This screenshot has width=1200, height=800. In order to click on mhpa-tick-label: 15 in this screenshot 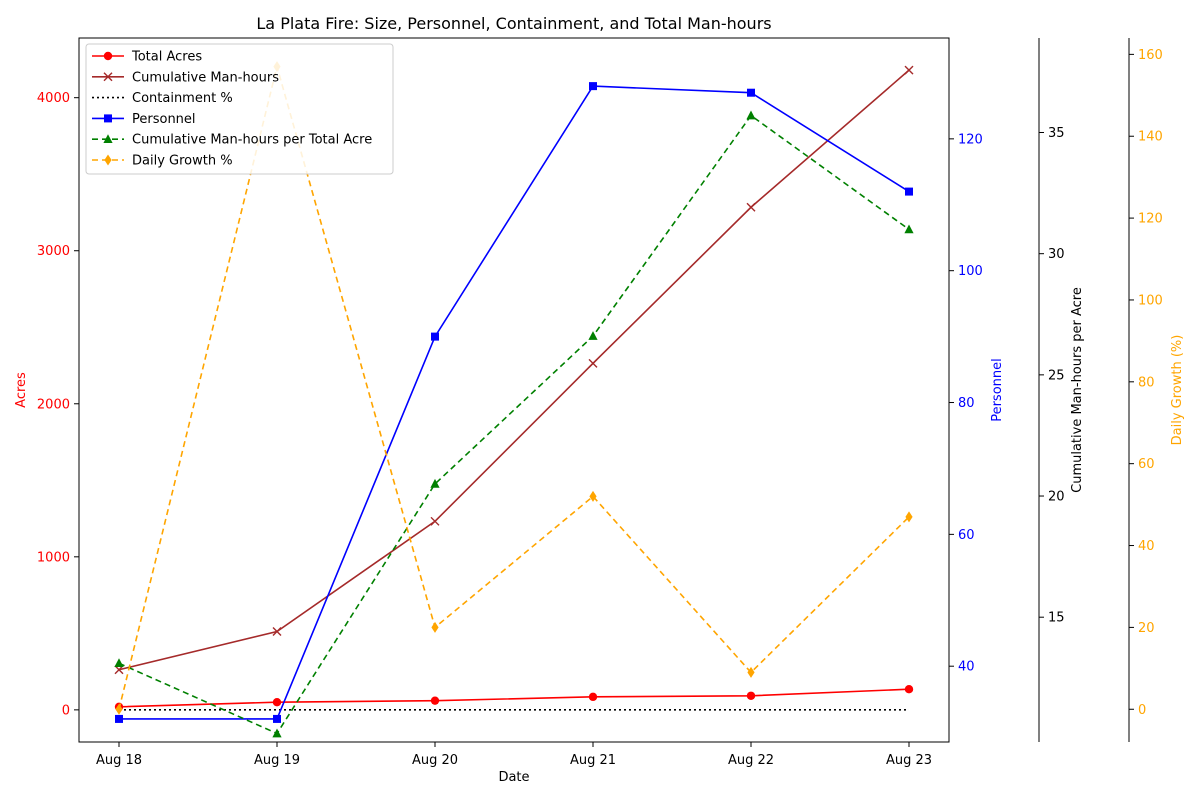, I will do `click(1056, 618)`.